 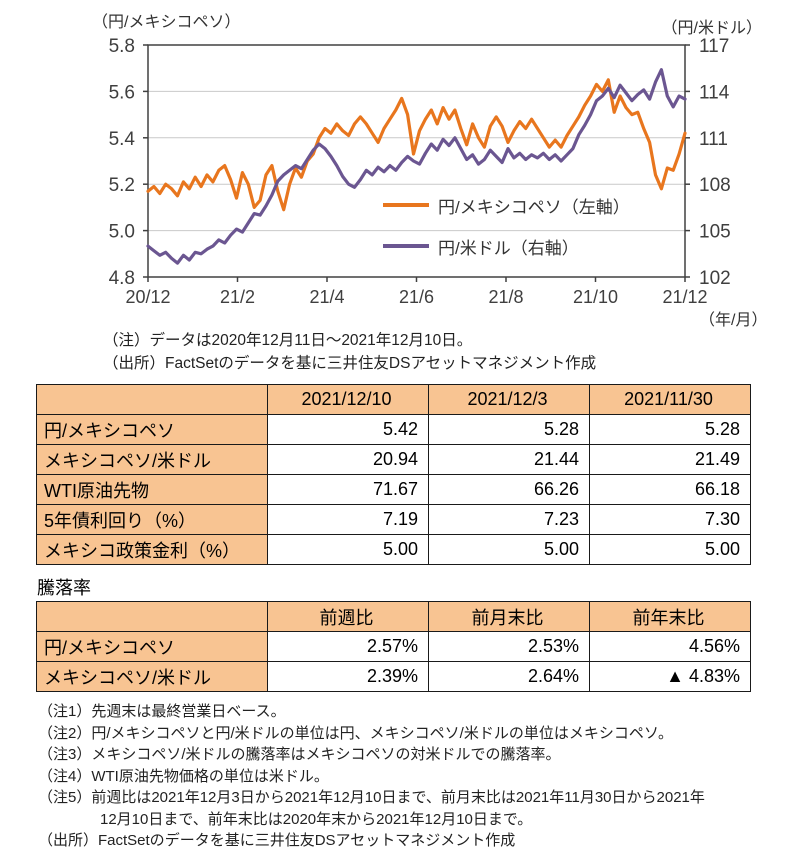 What do you see at coordinates (715, 278) in the screenshot?
I see `right-tick-label: 102` at bounding box center [715, 278].